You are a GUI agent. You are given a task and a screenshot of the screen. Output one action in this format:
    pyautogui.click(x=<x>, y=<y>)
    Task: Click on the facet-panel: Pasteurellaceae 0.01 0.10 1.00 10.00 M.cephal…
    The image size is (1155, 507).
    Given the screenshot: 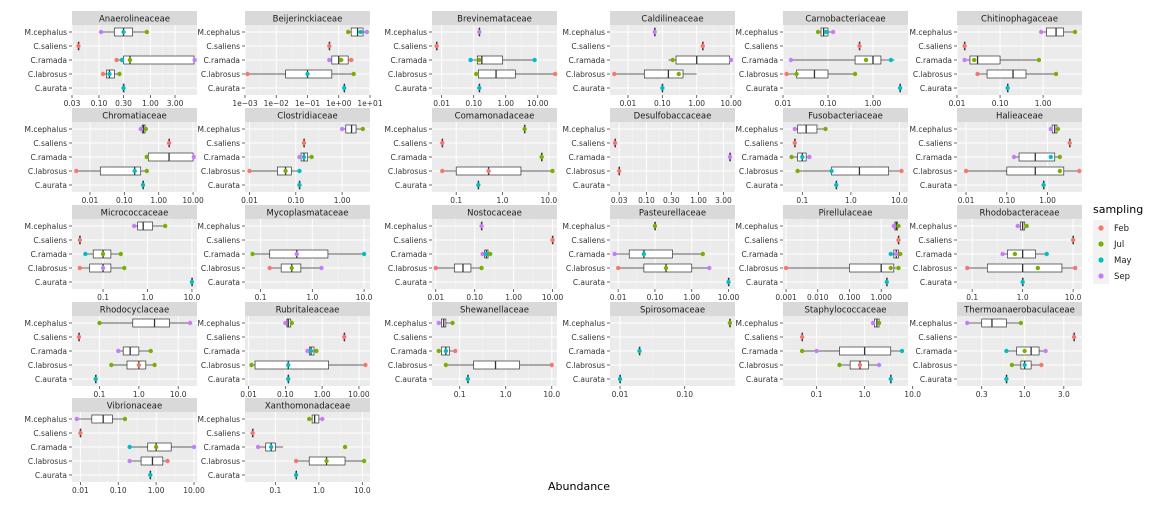 What is the action you would take?
    pyautogui.click(x=651, y=253)
    